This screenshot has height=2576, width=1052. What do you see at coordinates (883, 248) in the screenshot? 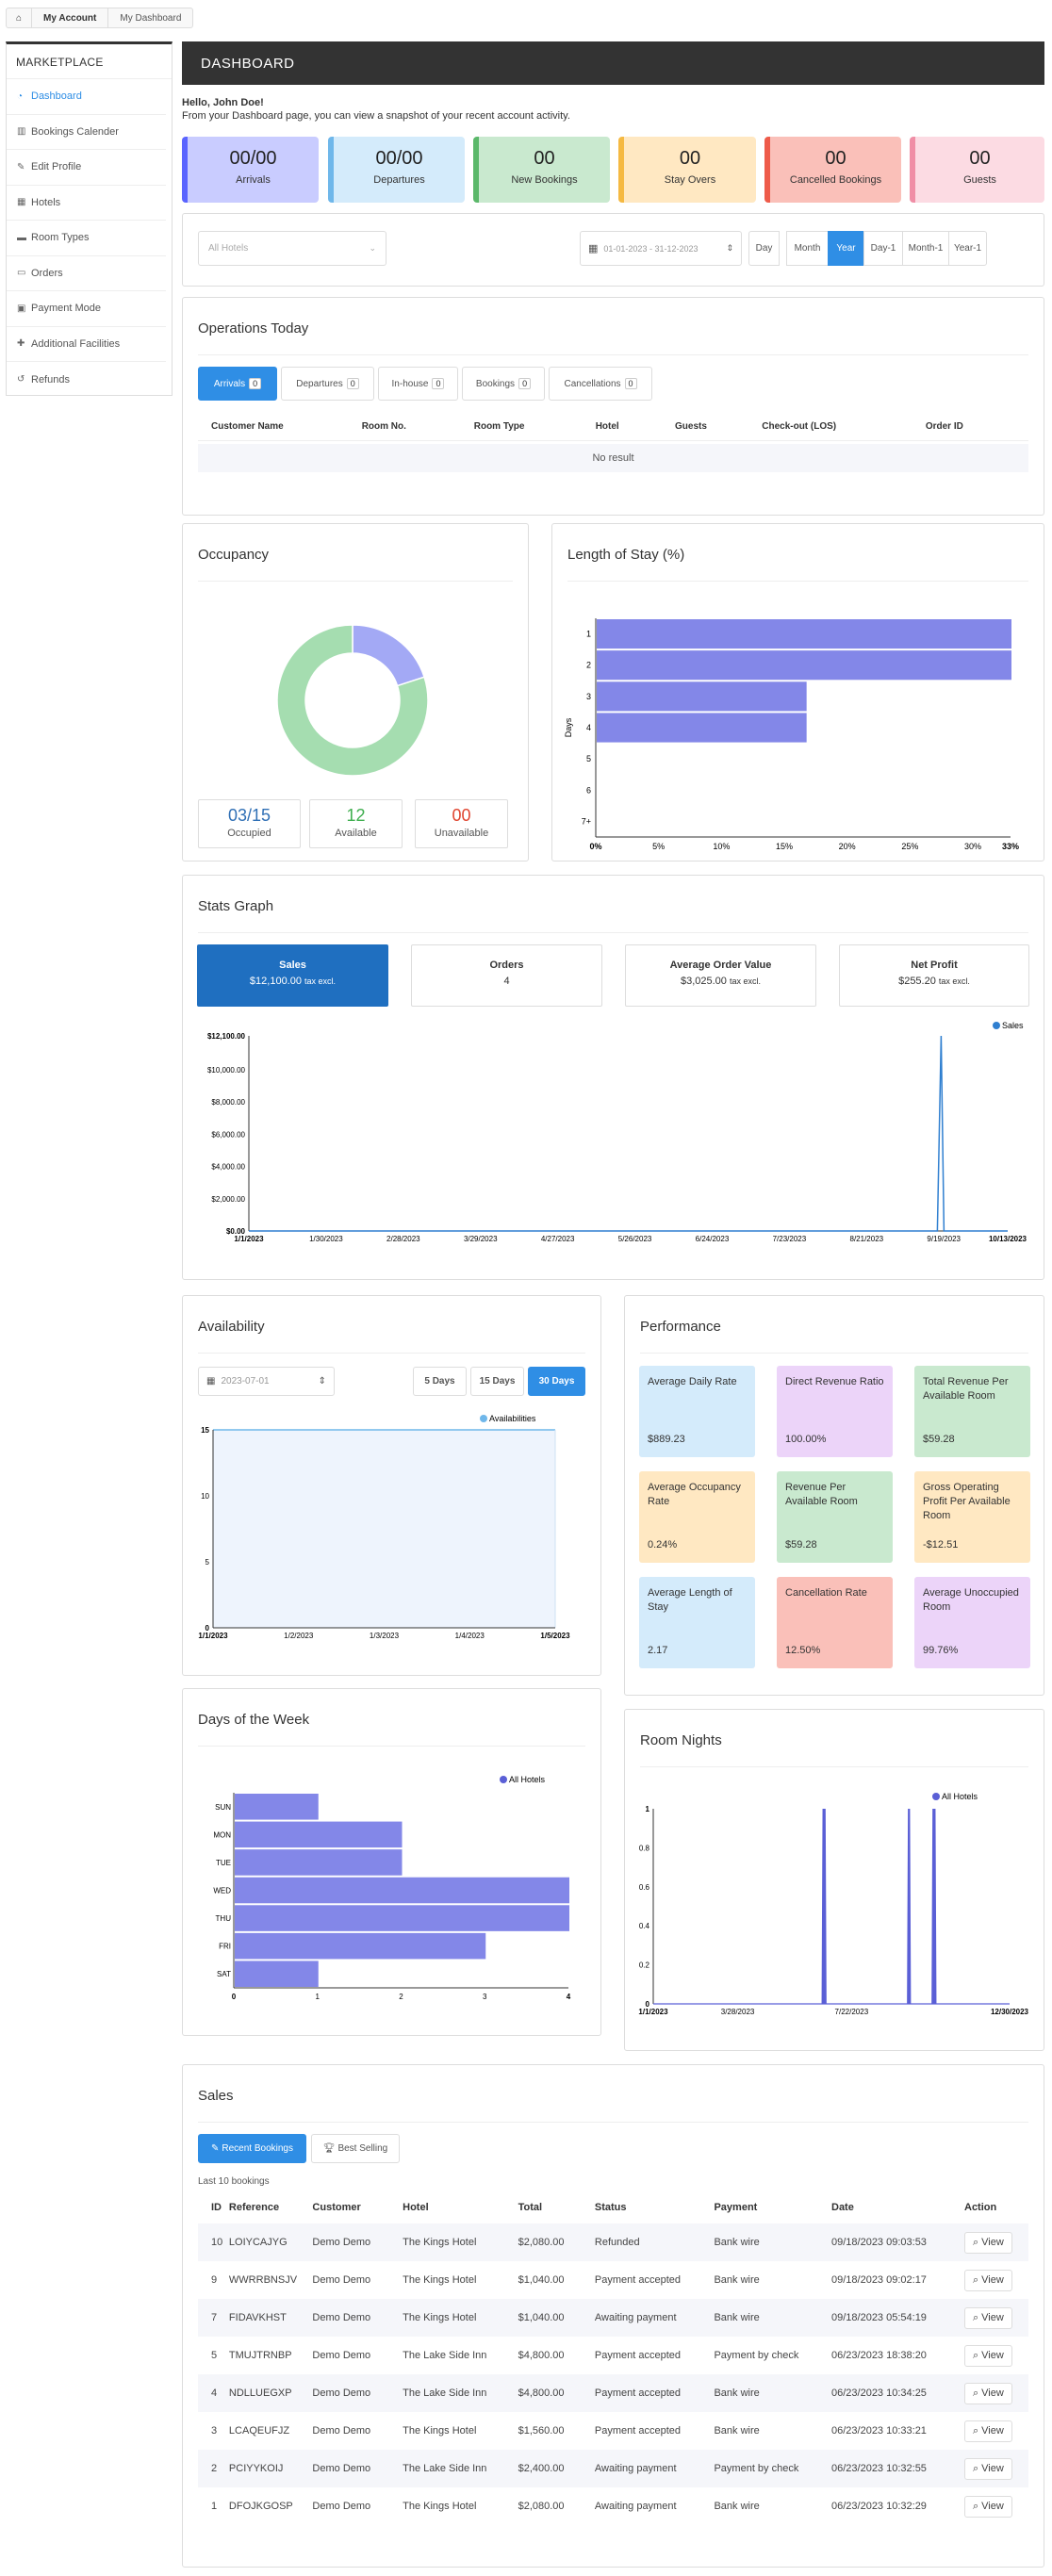
I see `period-day-1-button: Day-1` at bounding box center [883, 248].